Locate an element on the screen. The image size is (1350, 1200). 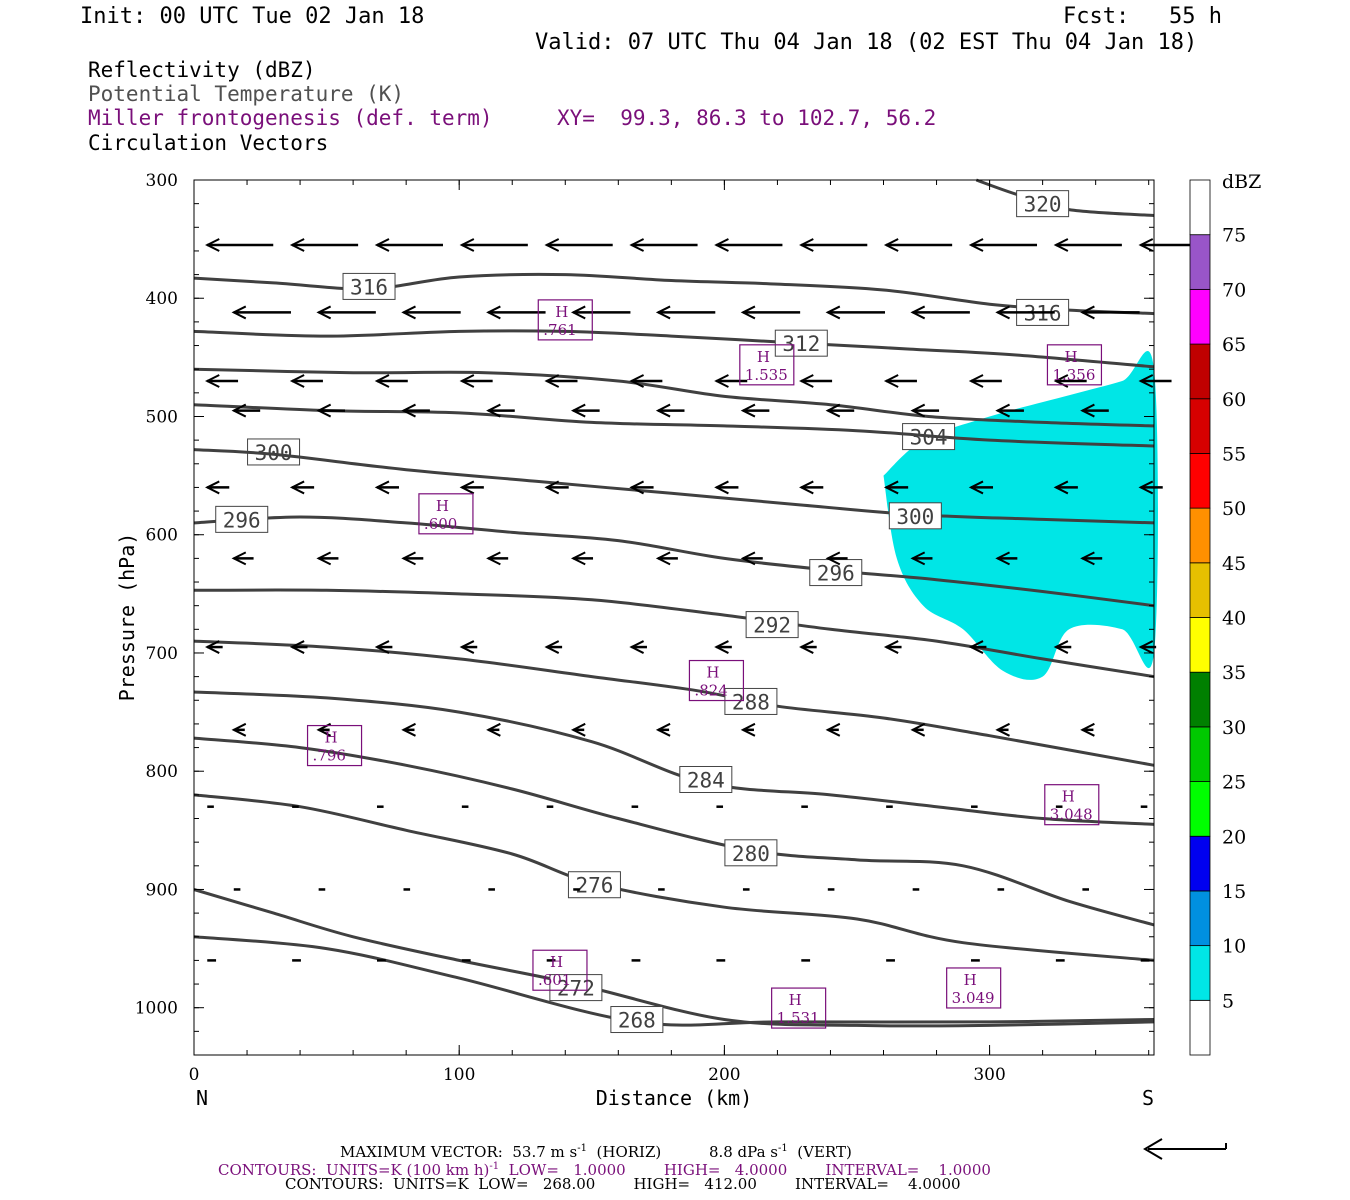
colorbar-layer: 5 10 15 20 25 30 35 40 45 50 55 60 65 70 75 dBZ is located at coordinates (1225, 613).